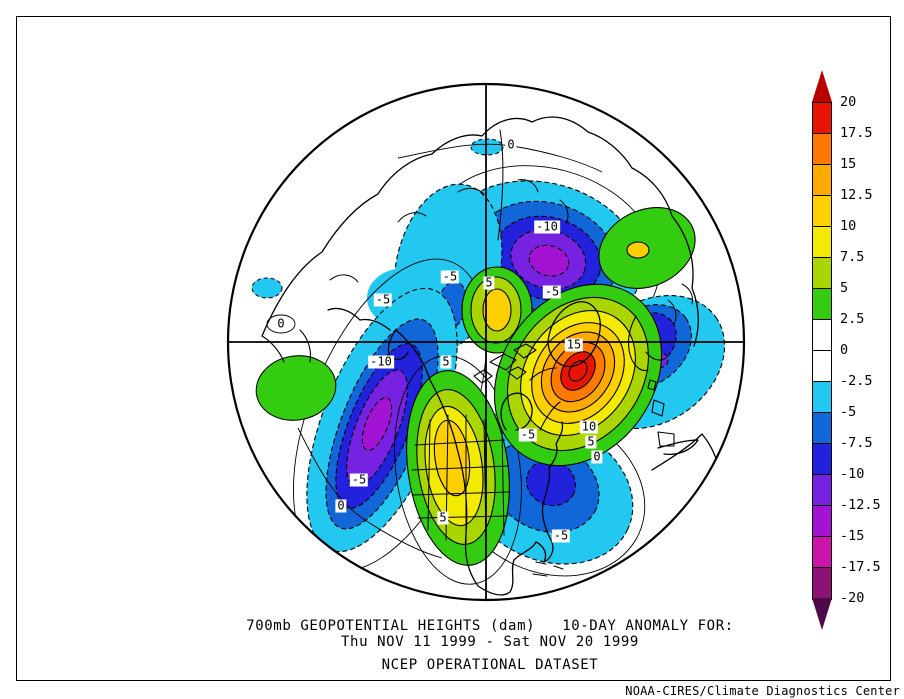  Describe the element at coordinates (762, 691) in the screenshot. I see `credit-text: NOAA-CIRES/Climate Diagnostics Center` at that location.